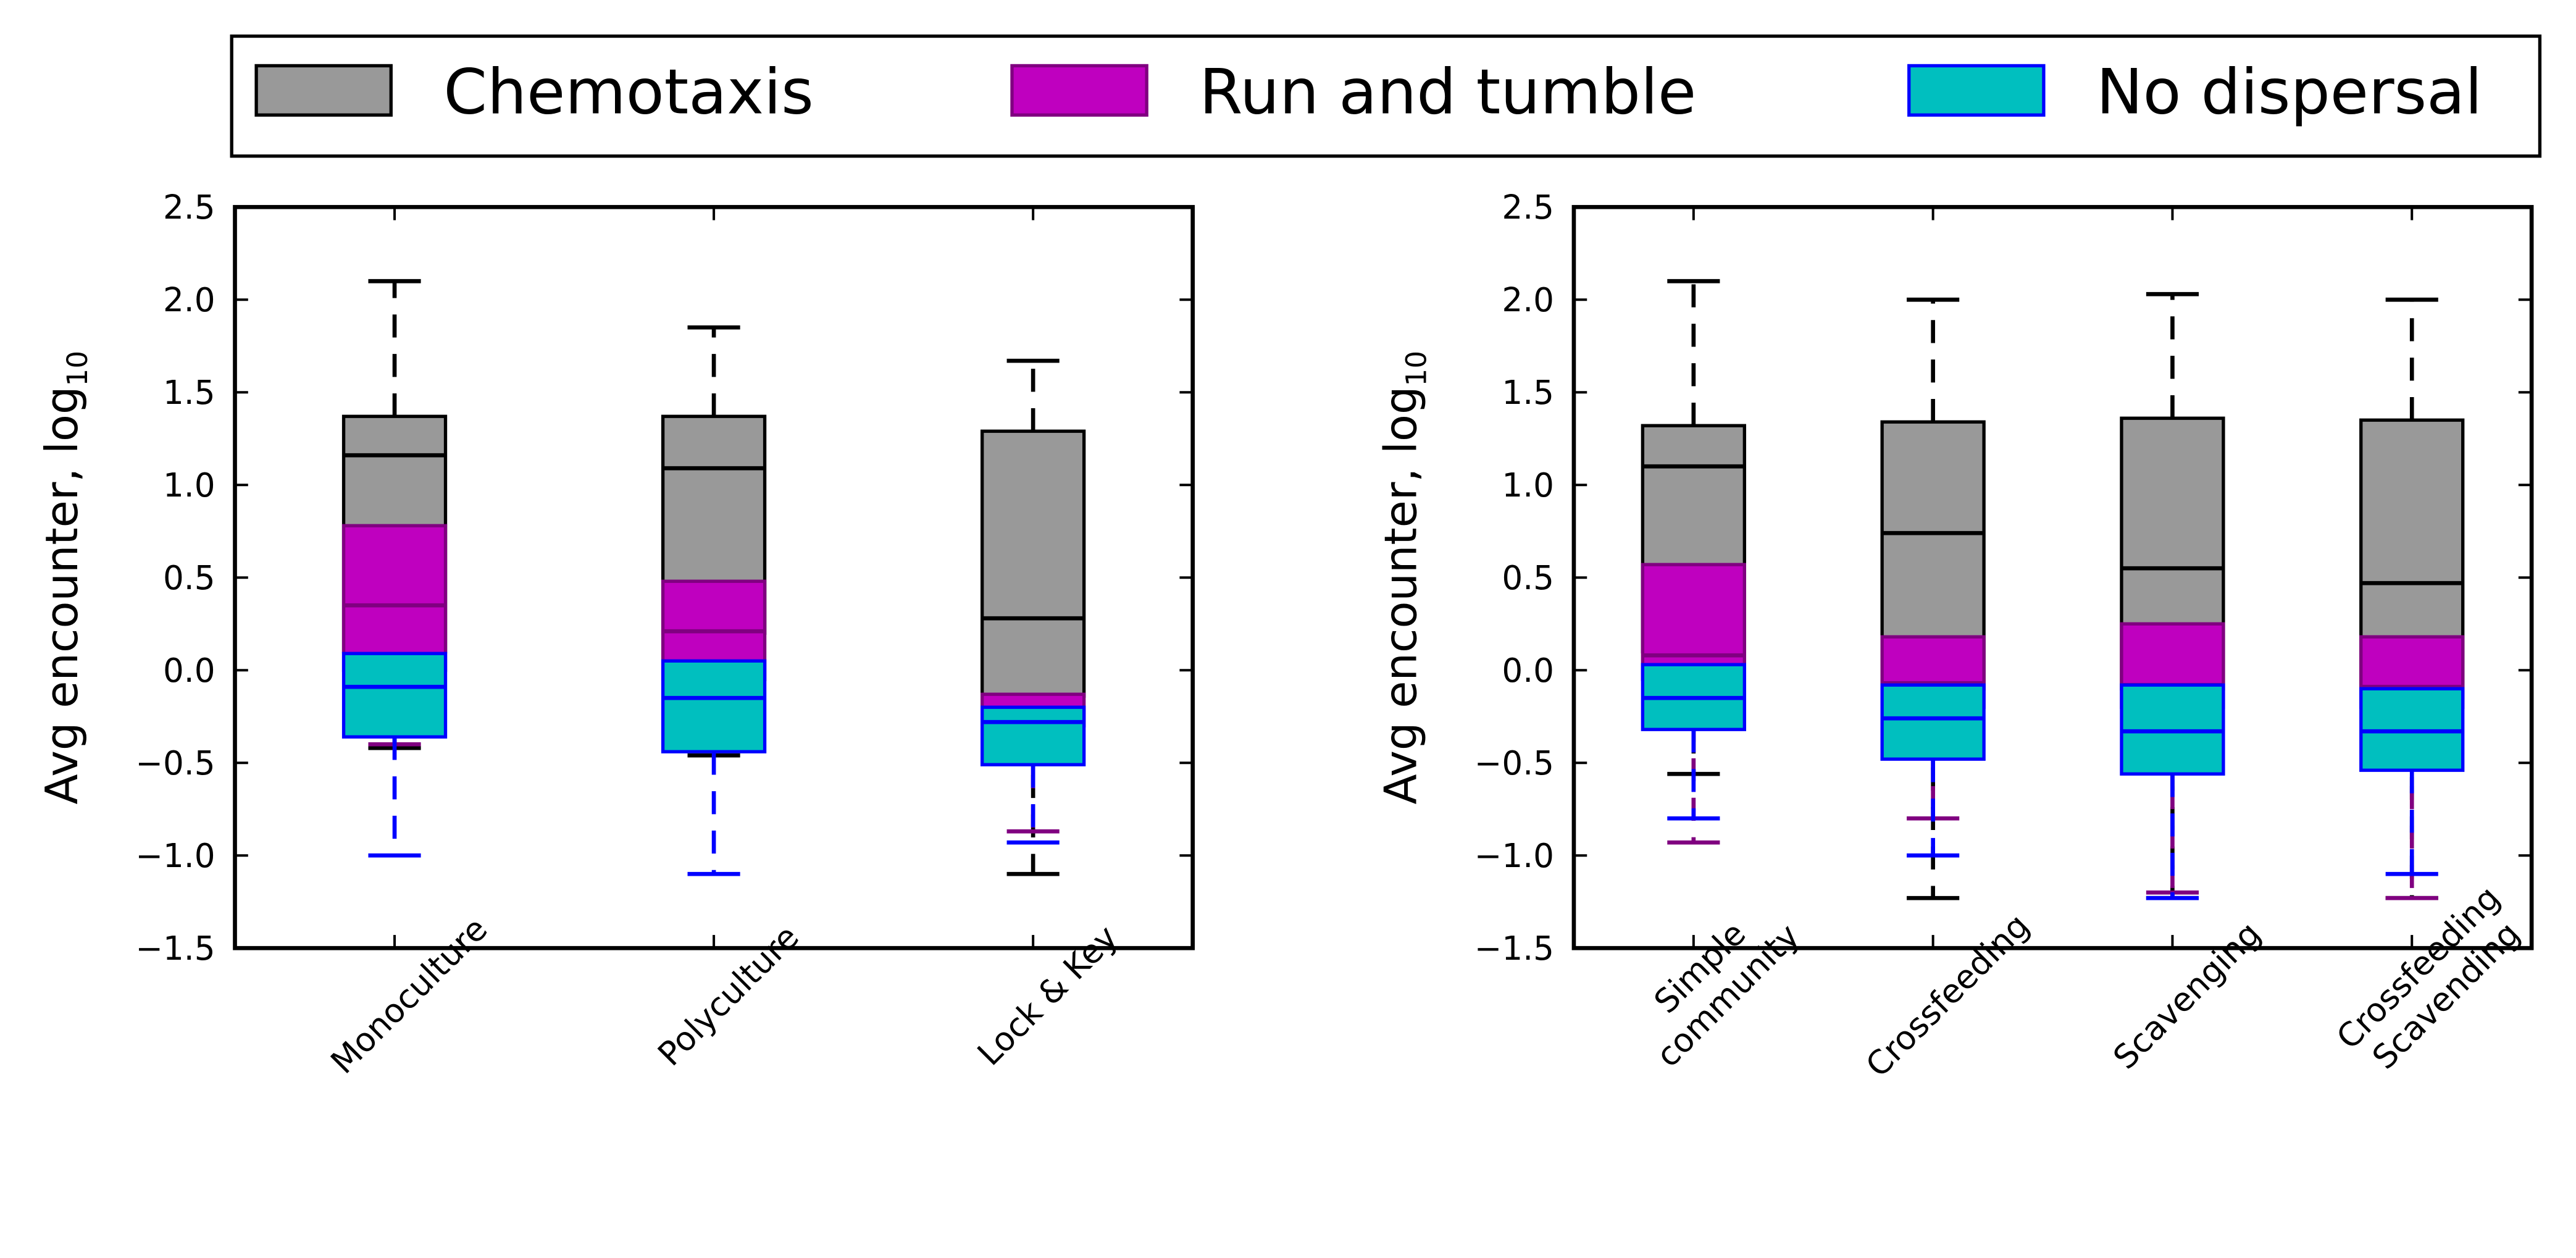  Describe the element at coordinates (2289, 92) in the screenshot. I see `legend-label: No dispersal` at that location.